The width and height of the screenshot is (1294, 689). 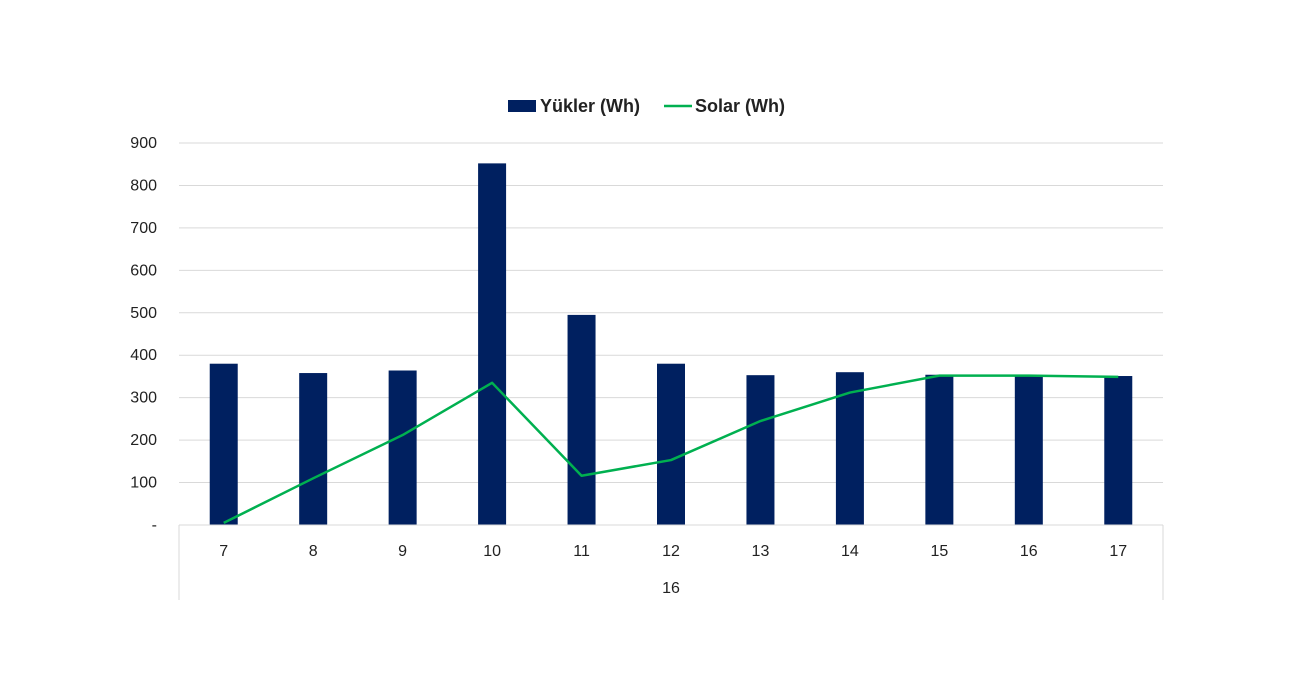 I want to click on y-tick-label: -, so click(x=154, y=525).